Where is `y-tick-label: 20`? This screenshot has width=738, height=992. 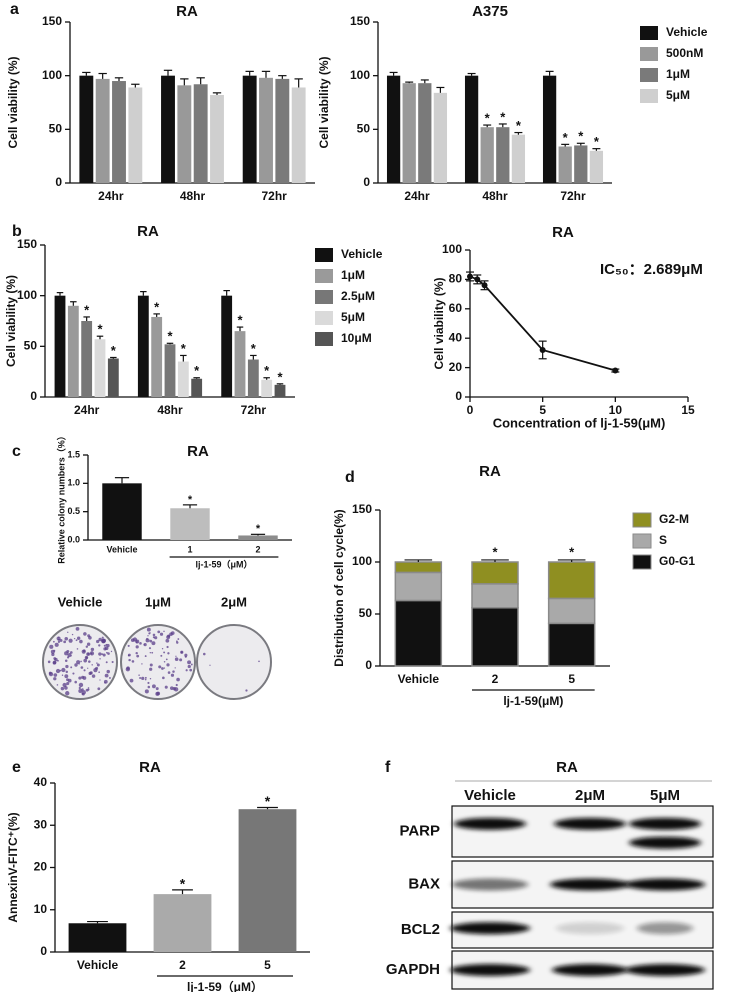
y-tick-label: 20 is located at coordinates (456, 367).